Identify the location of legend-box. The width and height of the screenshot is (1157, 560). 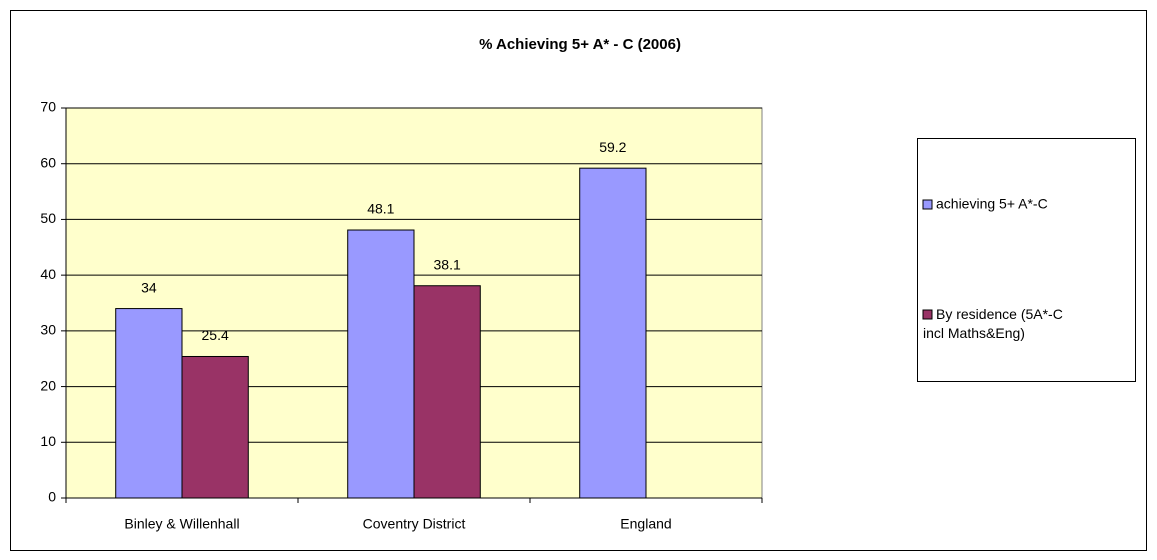
(1026, 260).